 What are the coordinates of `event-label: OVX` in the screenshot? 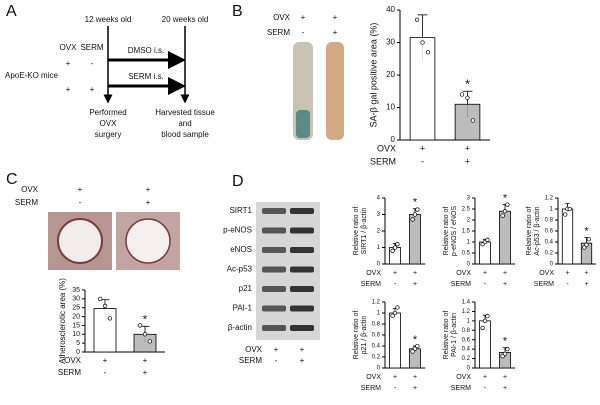 It's located at (109, 123).